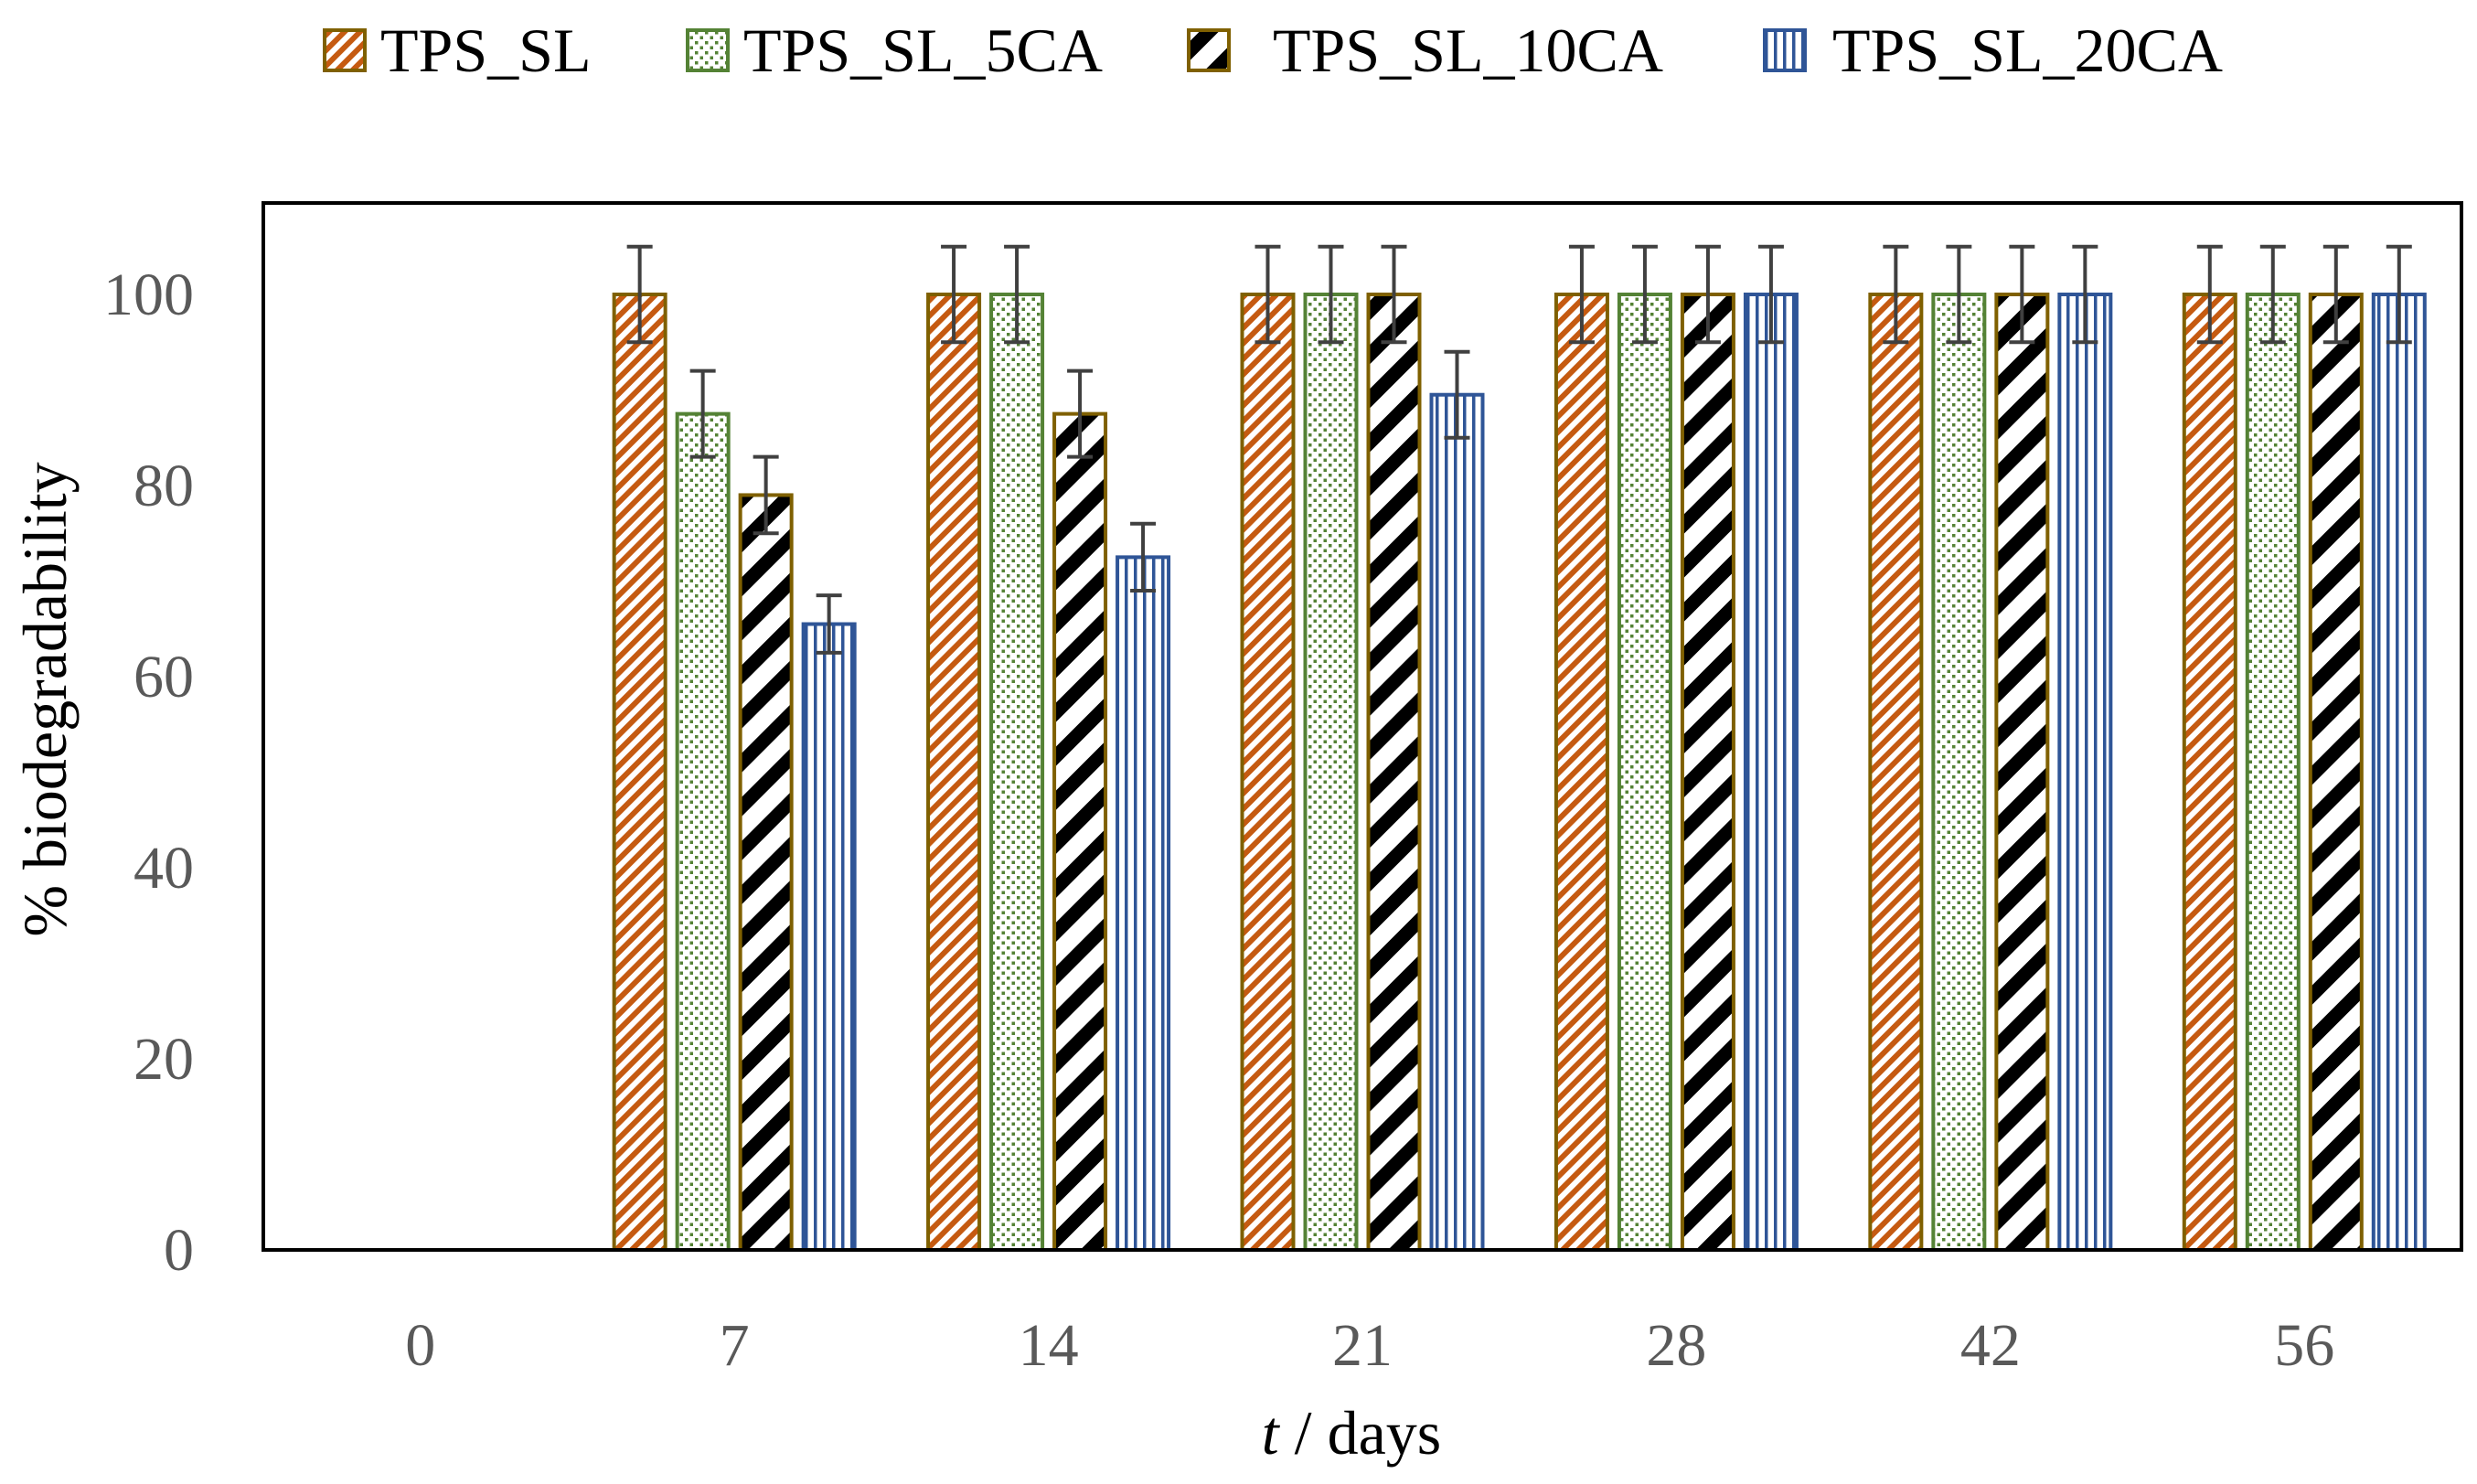  I want to click on legend-swatch-tps-sl-5ca, so click(708, 50).